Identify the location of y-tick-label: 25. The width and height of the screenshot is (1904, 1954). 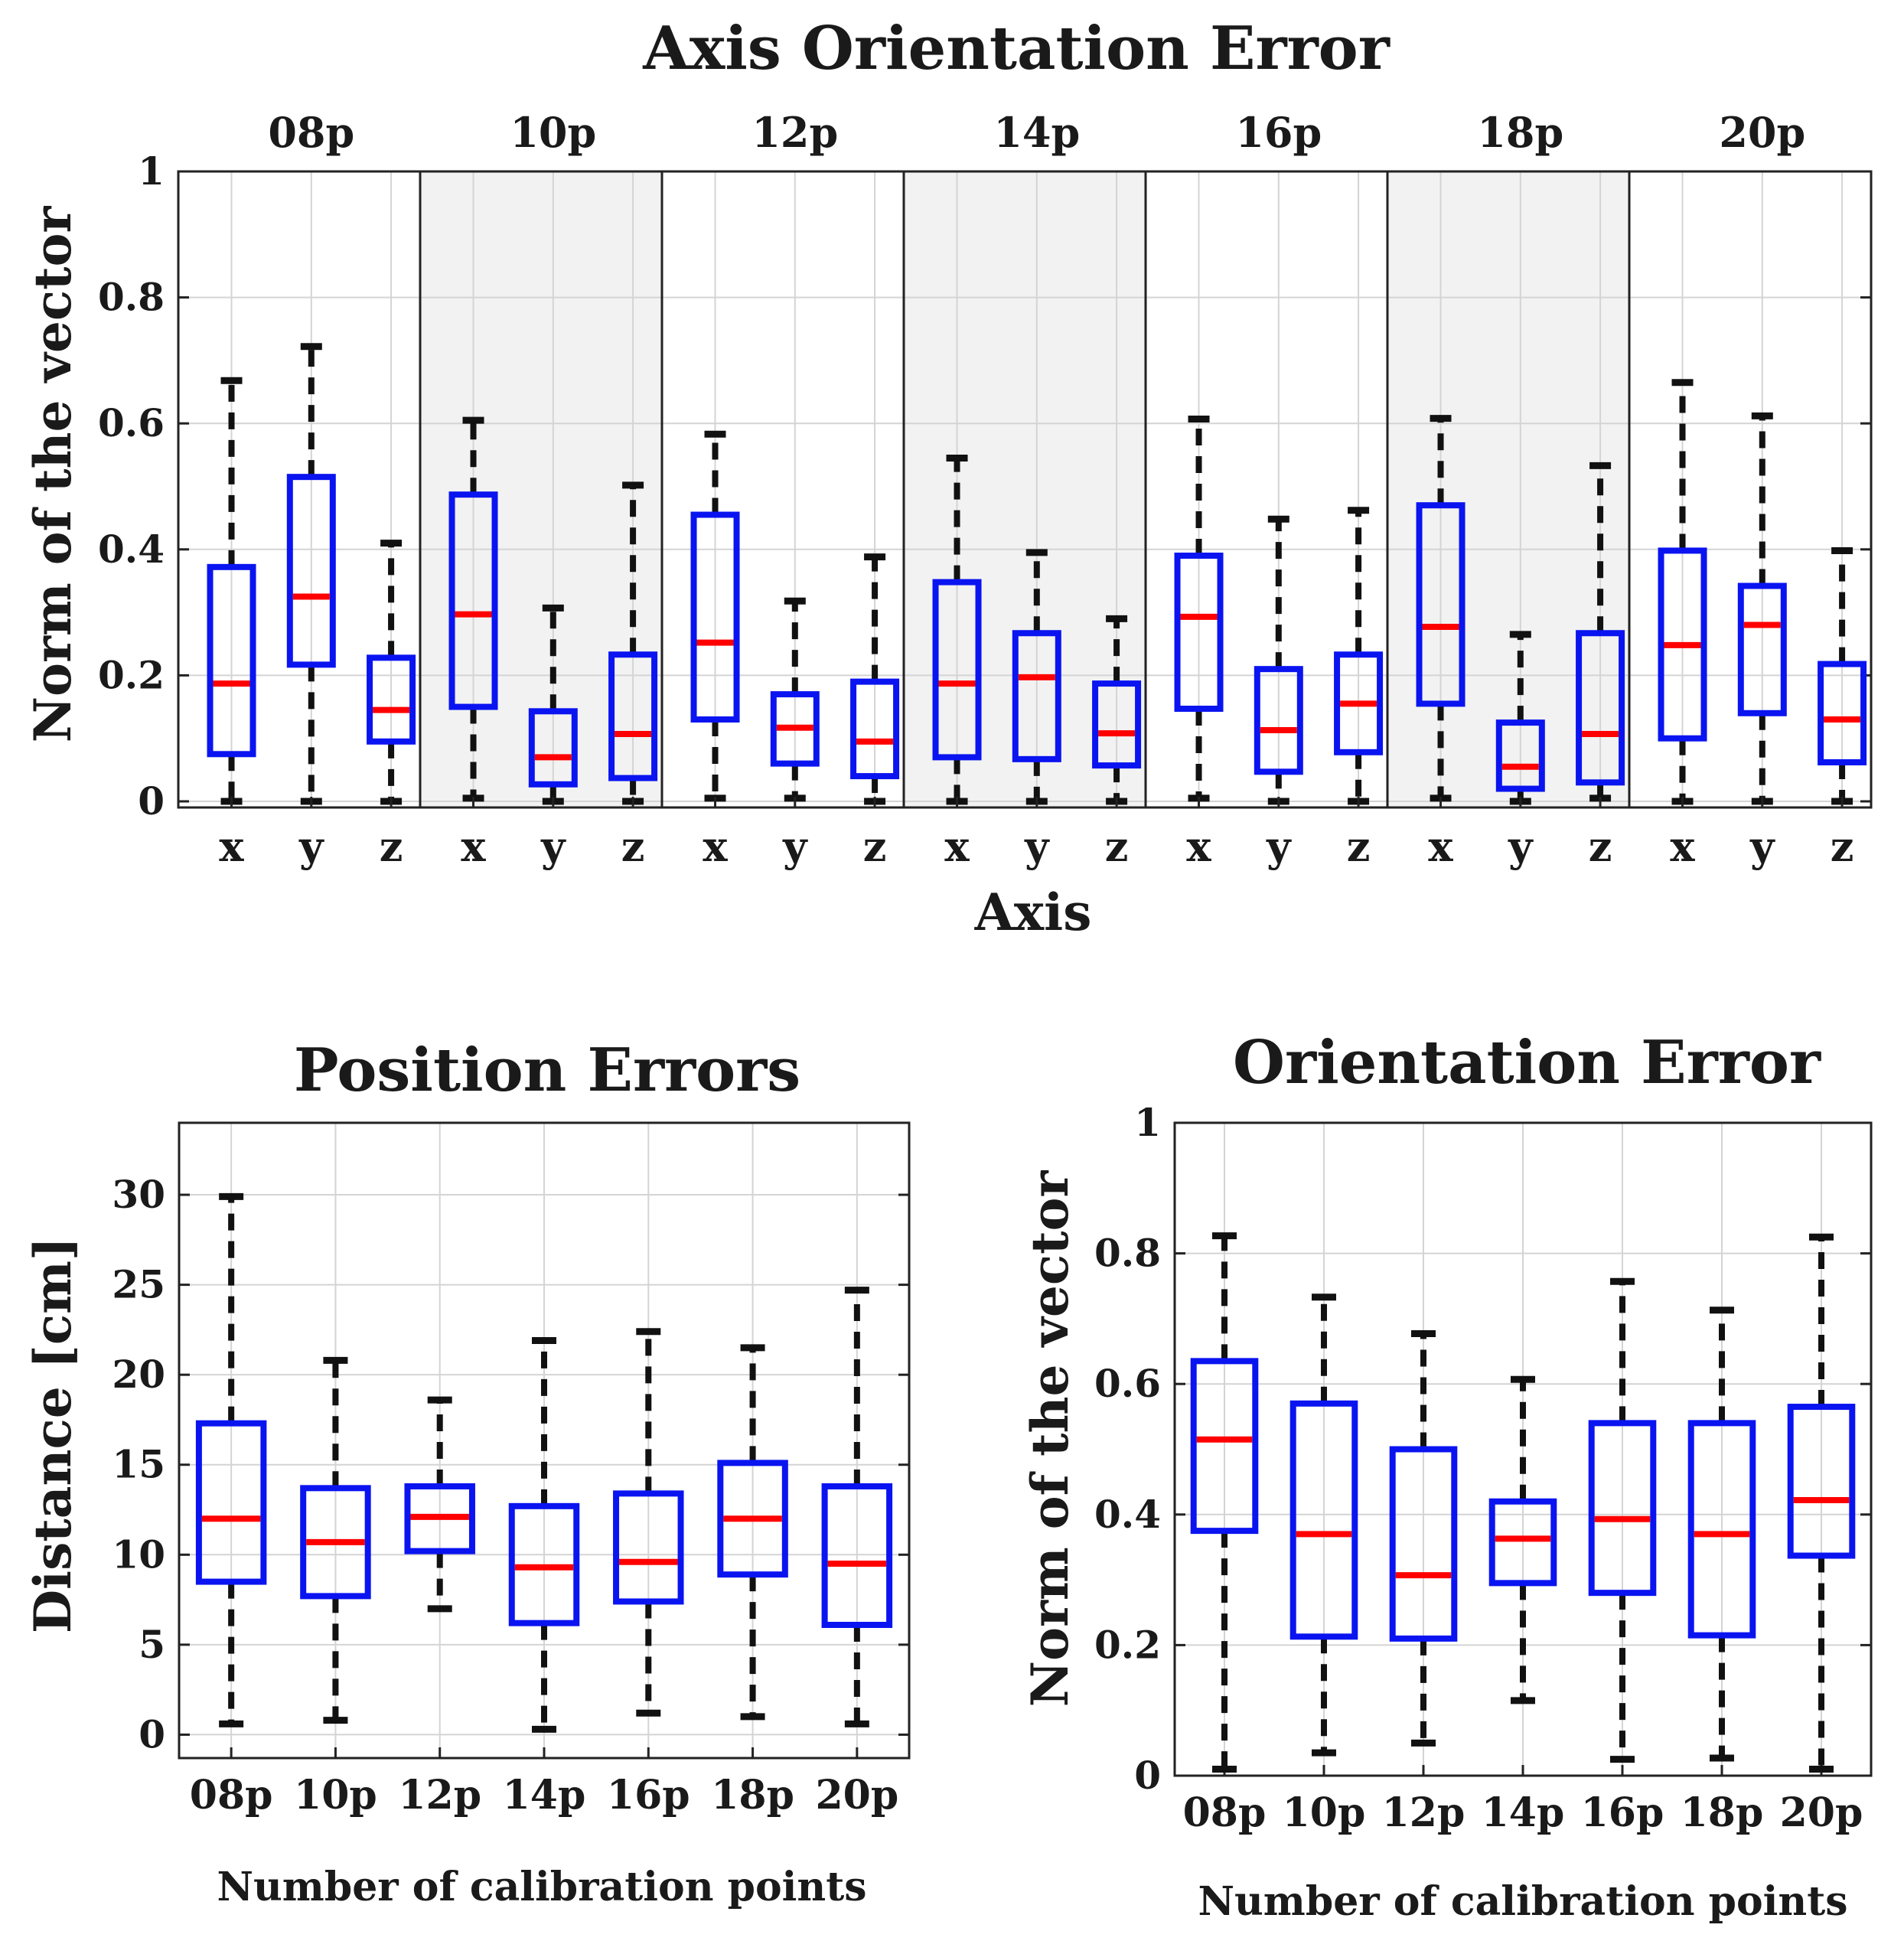
(138, 1284).